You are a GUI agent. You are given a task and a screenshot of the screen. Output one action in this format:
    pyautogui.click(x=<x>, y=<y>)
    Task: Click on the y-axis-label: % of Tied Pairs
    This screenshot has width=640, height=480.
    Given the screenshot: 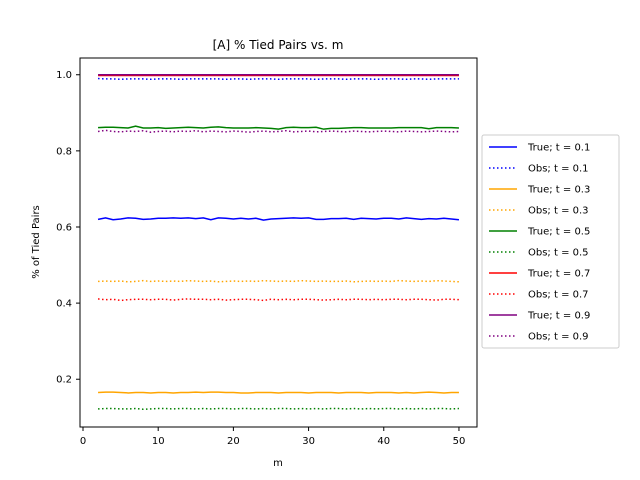 What is the action you would take?
    pyautogui.click(x=36, y=242)
    